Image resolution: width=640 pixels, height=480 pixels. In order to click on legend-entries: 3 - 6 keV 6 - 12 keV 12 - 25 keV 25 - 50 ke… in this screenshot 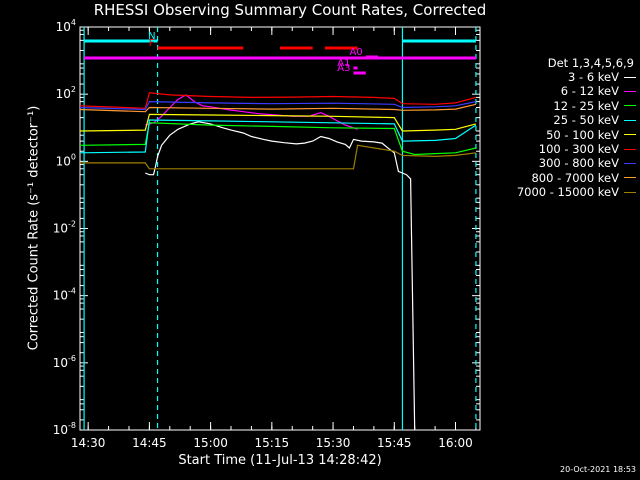, I will do `click(561, 135)`.